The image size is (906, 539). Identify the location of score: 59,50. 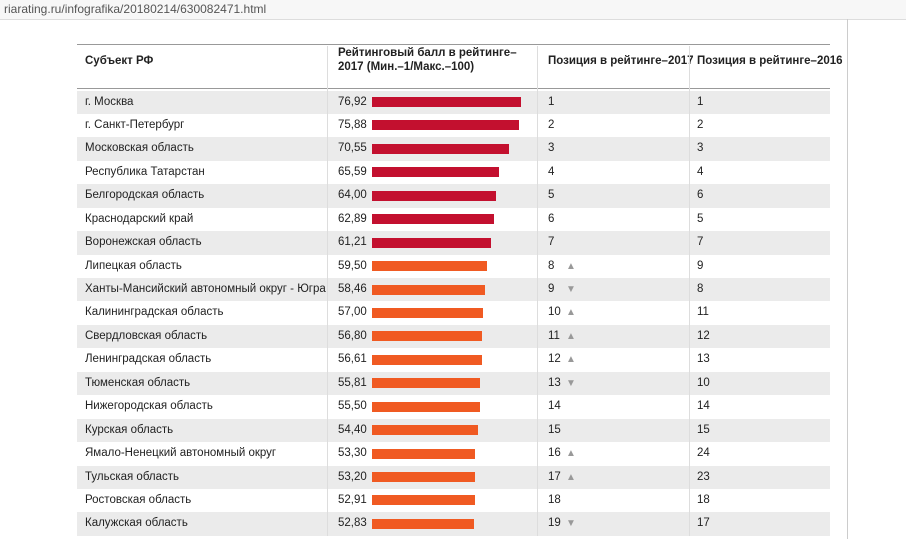
(352, 265).